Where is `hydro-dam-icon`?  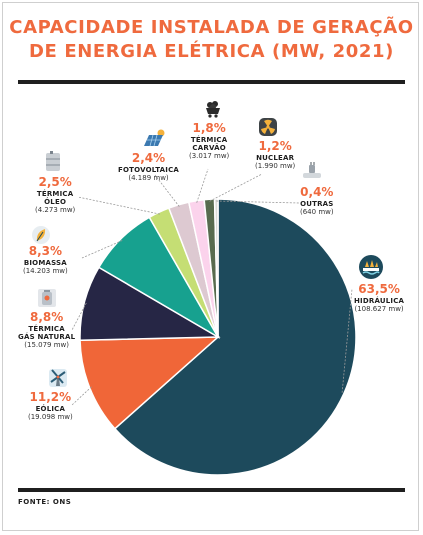 hydro-dam-icon is located at coordinates (371, 267).